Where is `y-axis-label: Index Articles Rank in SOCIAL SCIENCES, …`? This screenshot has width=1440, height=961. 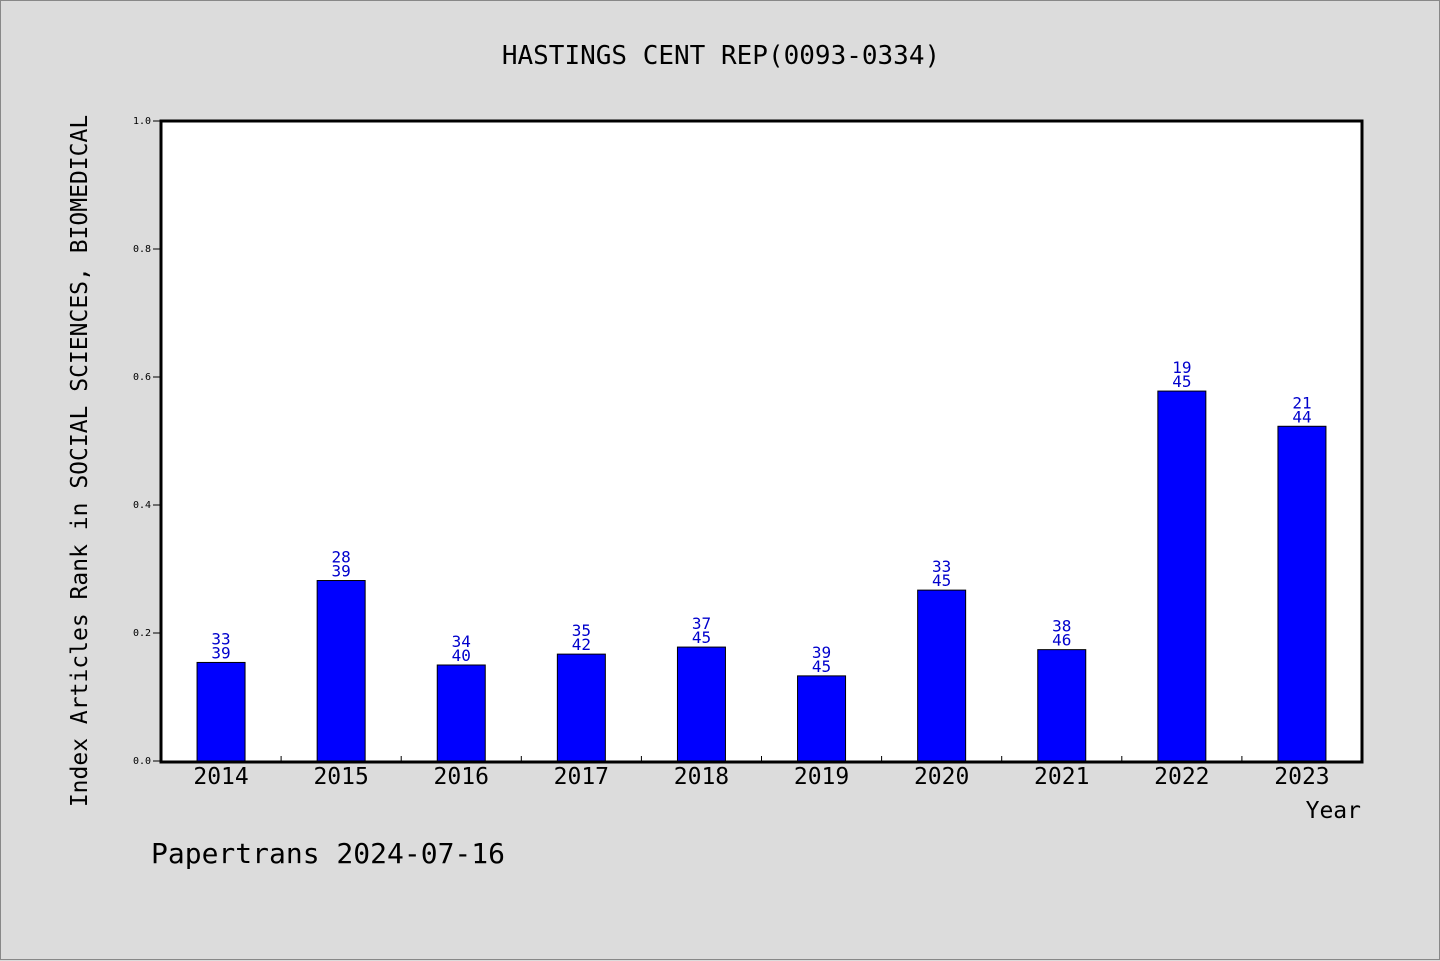
y-axis-label: Index Articles Rank in SOCIAL SCIENCES, … is located at coordinates (80, 461).